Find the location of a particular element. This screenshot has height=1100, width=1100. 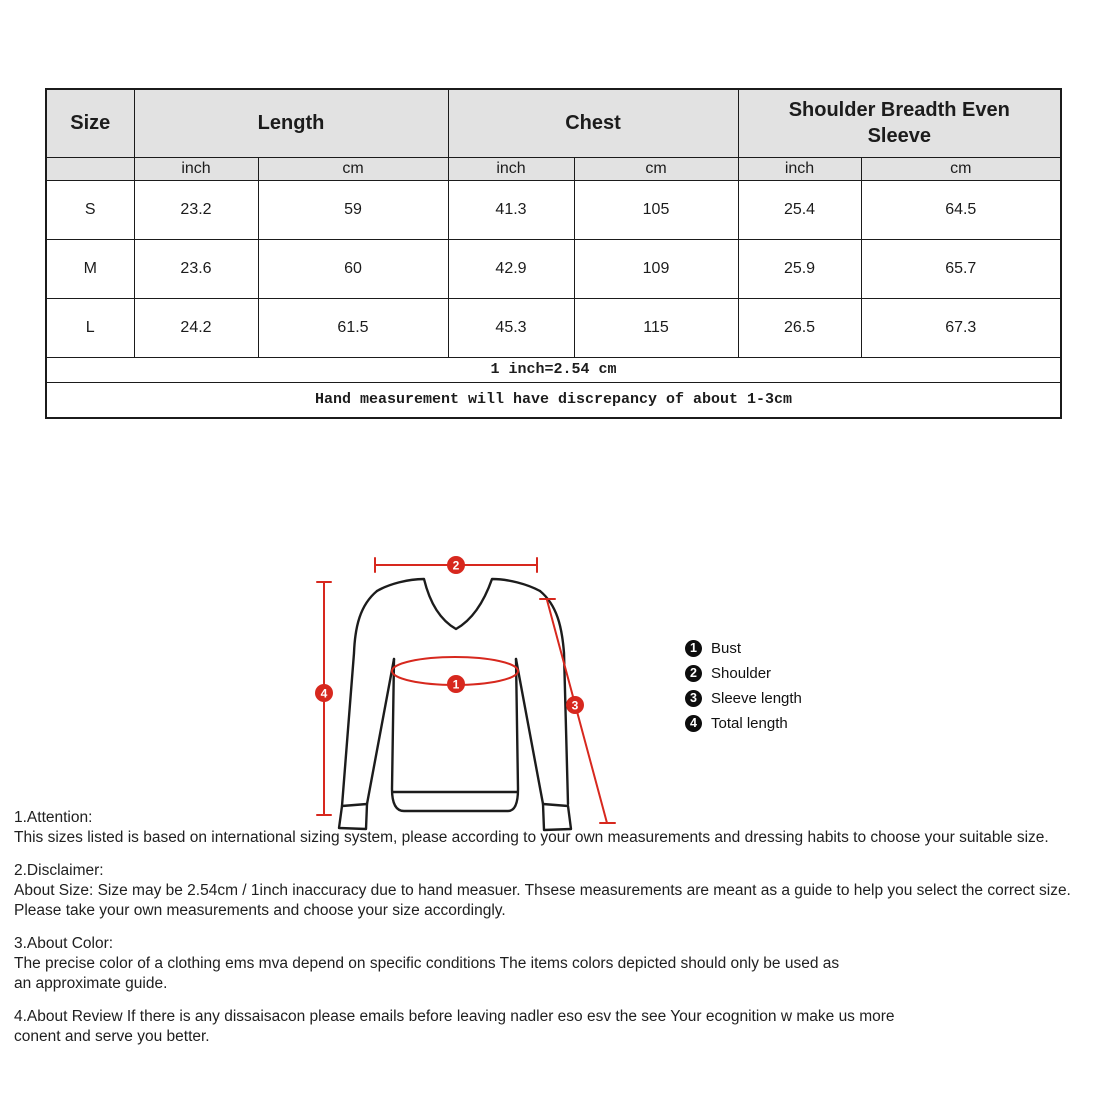

header-shoulder: Shoulder Breadth Even Sleeve is located at coordinates (899, 123).